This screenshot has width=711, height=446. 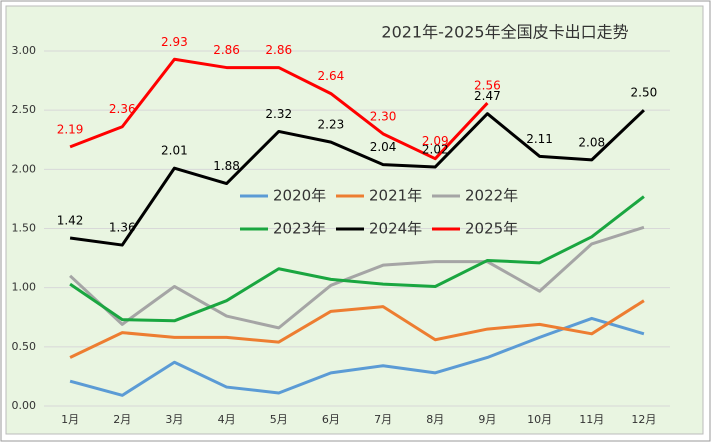 I want to click on data-label: 2.64, so click(x=331, y=76).